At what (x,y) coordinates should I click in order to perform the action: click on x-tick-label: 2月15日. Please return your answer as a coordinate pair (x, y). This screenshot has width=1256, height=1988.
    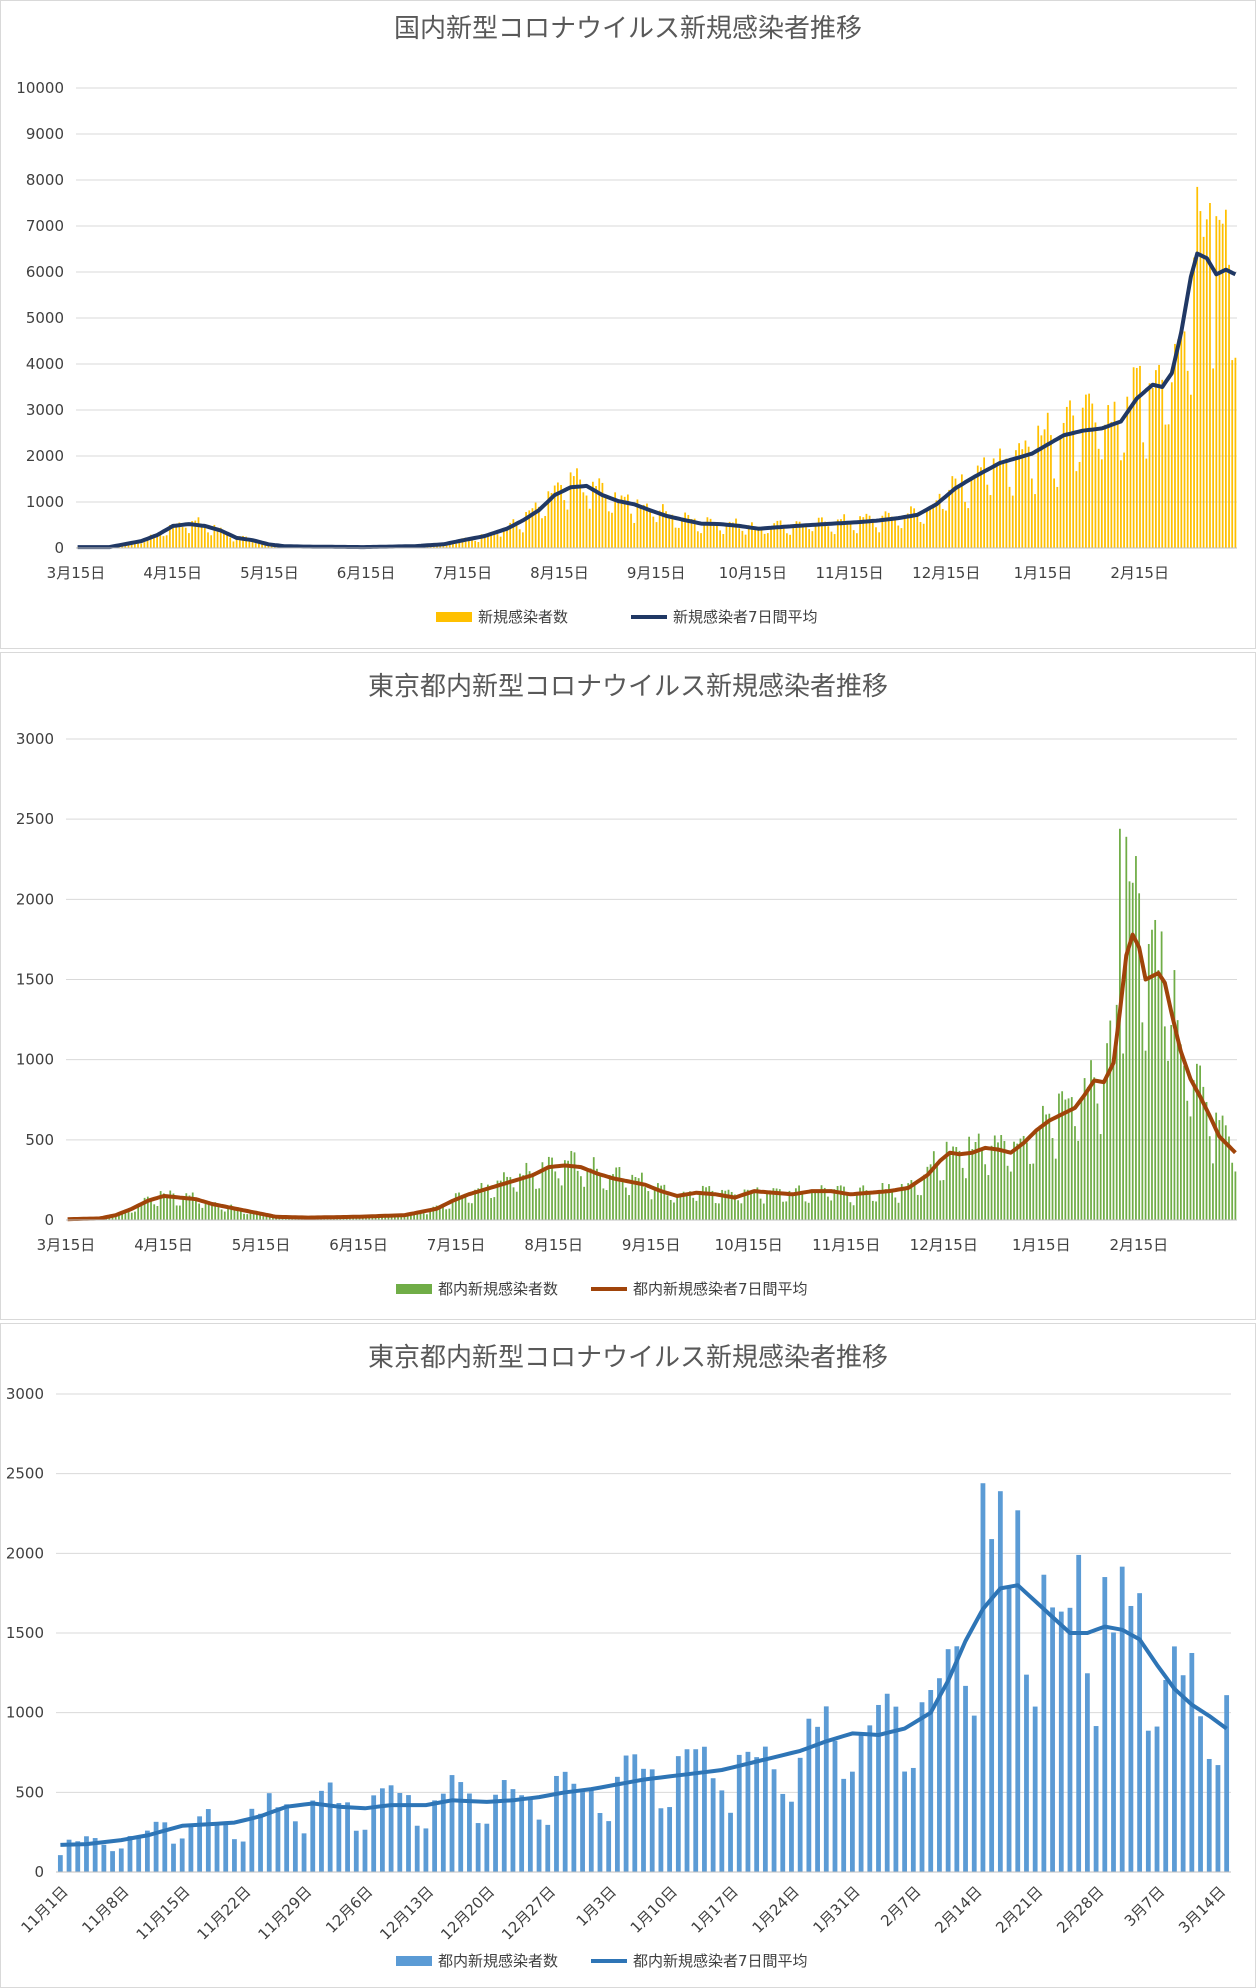
    Looking at the image, I should click on (1139, 1245).